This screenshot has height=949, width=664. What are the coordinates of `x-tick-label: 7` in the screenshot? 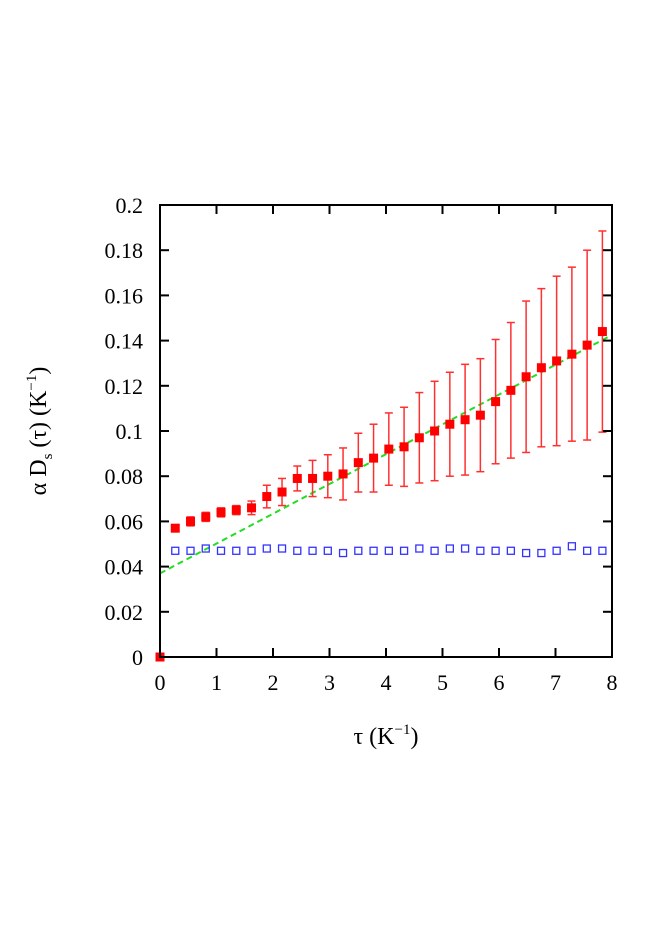 It's located at (555, 682).